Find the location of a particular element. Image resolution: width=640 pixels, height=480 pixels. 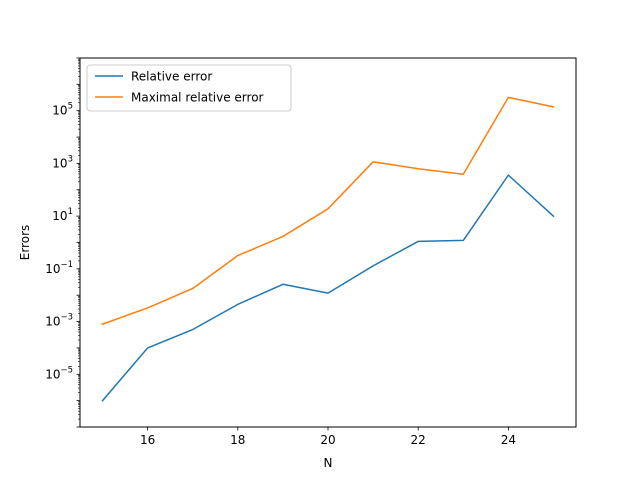

y-tick-label: 10⁵ is located at coordinates (62, 110).